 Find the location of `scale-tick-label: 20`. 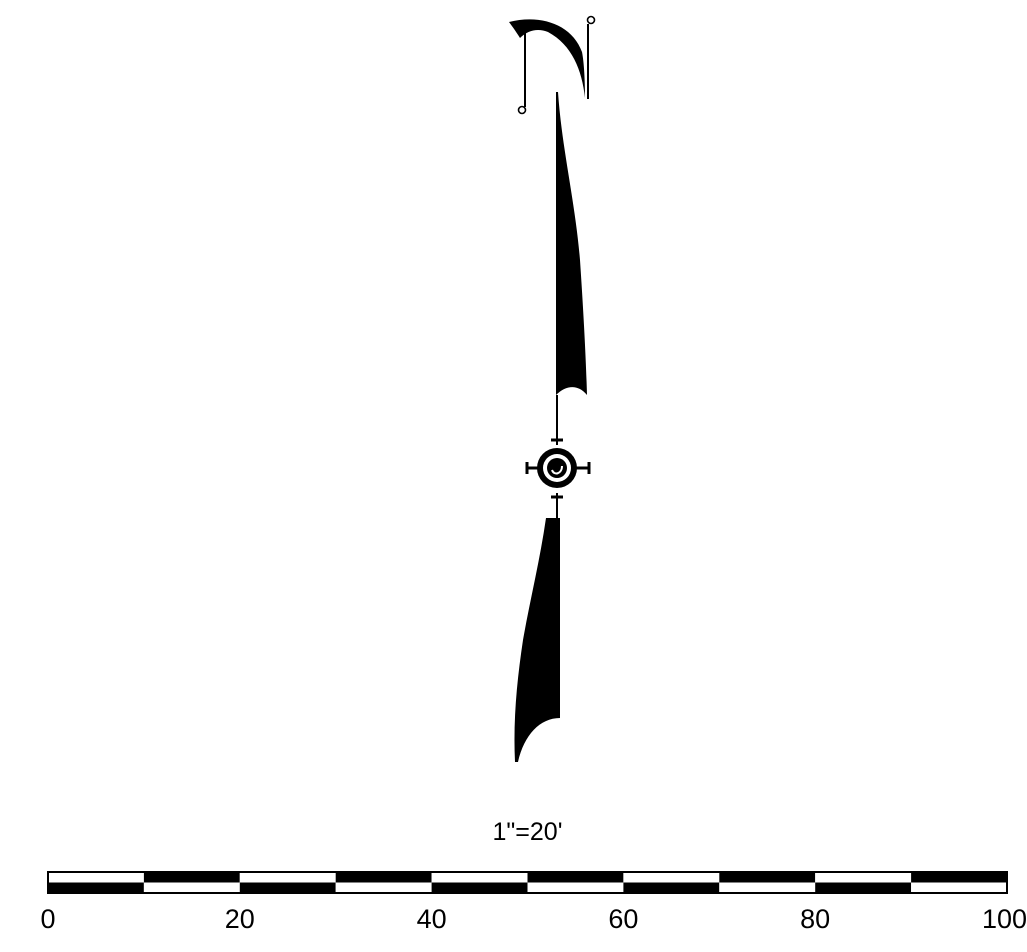

scale-tick-label: 20 is located at coordinates (239, 919).